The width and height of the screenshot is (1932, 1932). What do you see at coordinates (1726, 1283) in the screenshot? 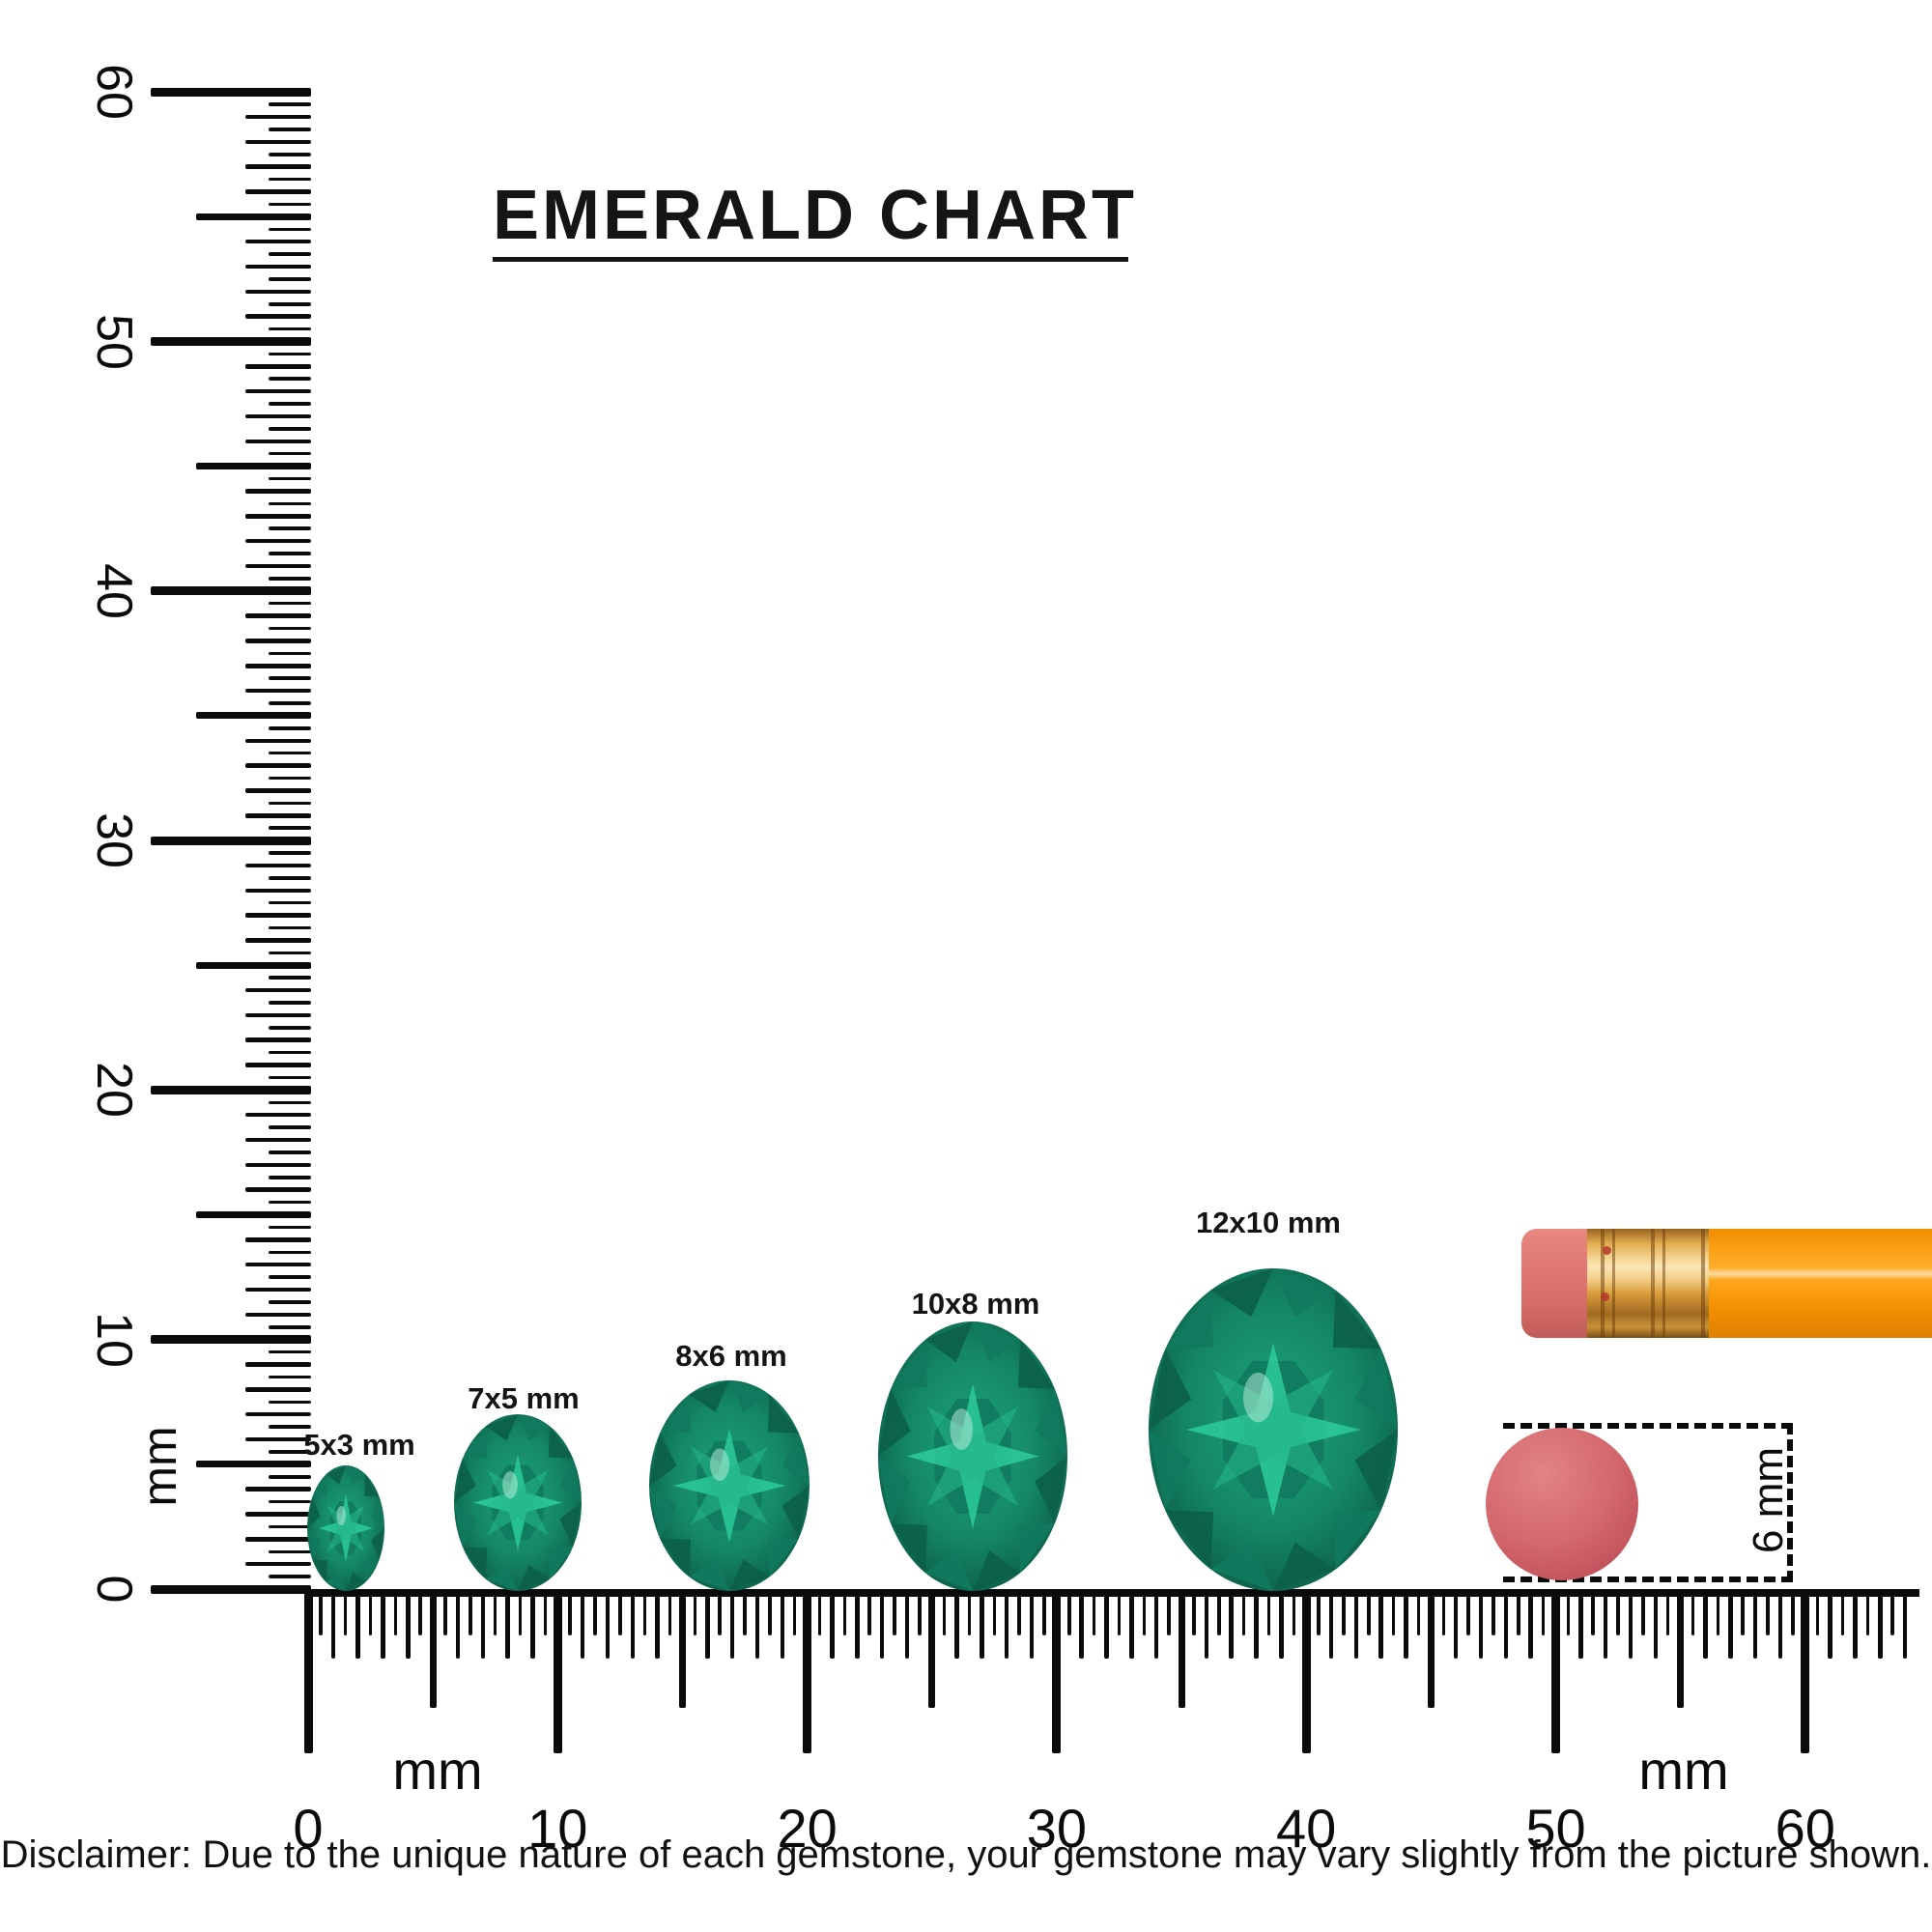
I see `pencil` at bounding box center [1726, 1283].